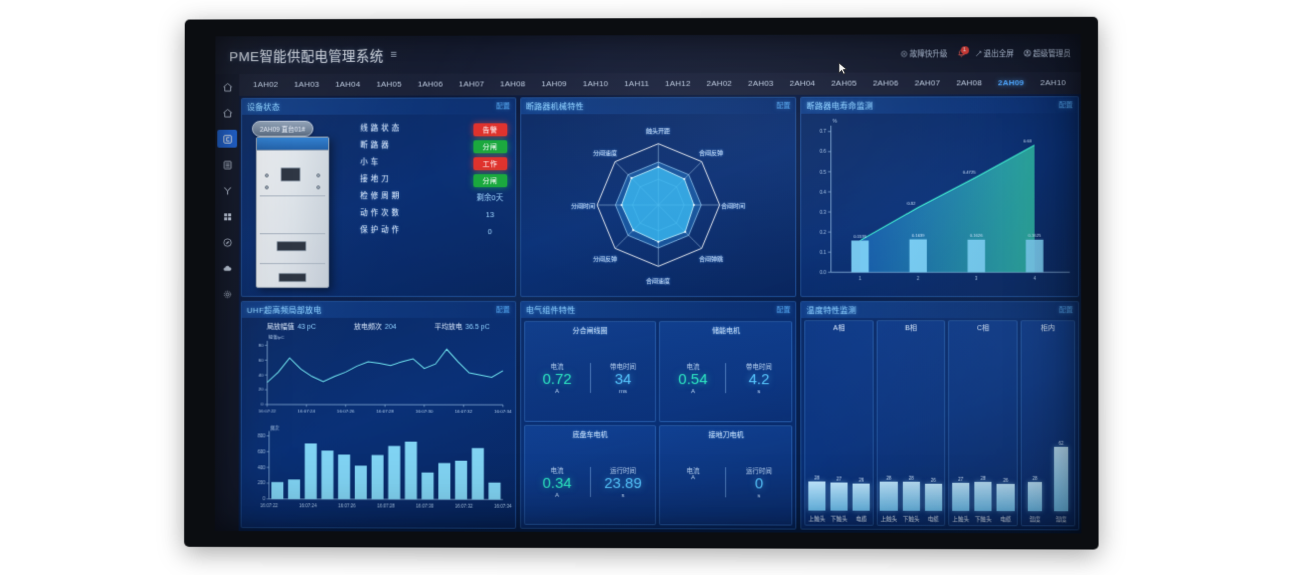 This screenshot has width=1300, height=575. What do you see at coordinates (1028, 140) in the screenshot?
I see `svg-text: 0.63` at bounding box center [1028, 140].